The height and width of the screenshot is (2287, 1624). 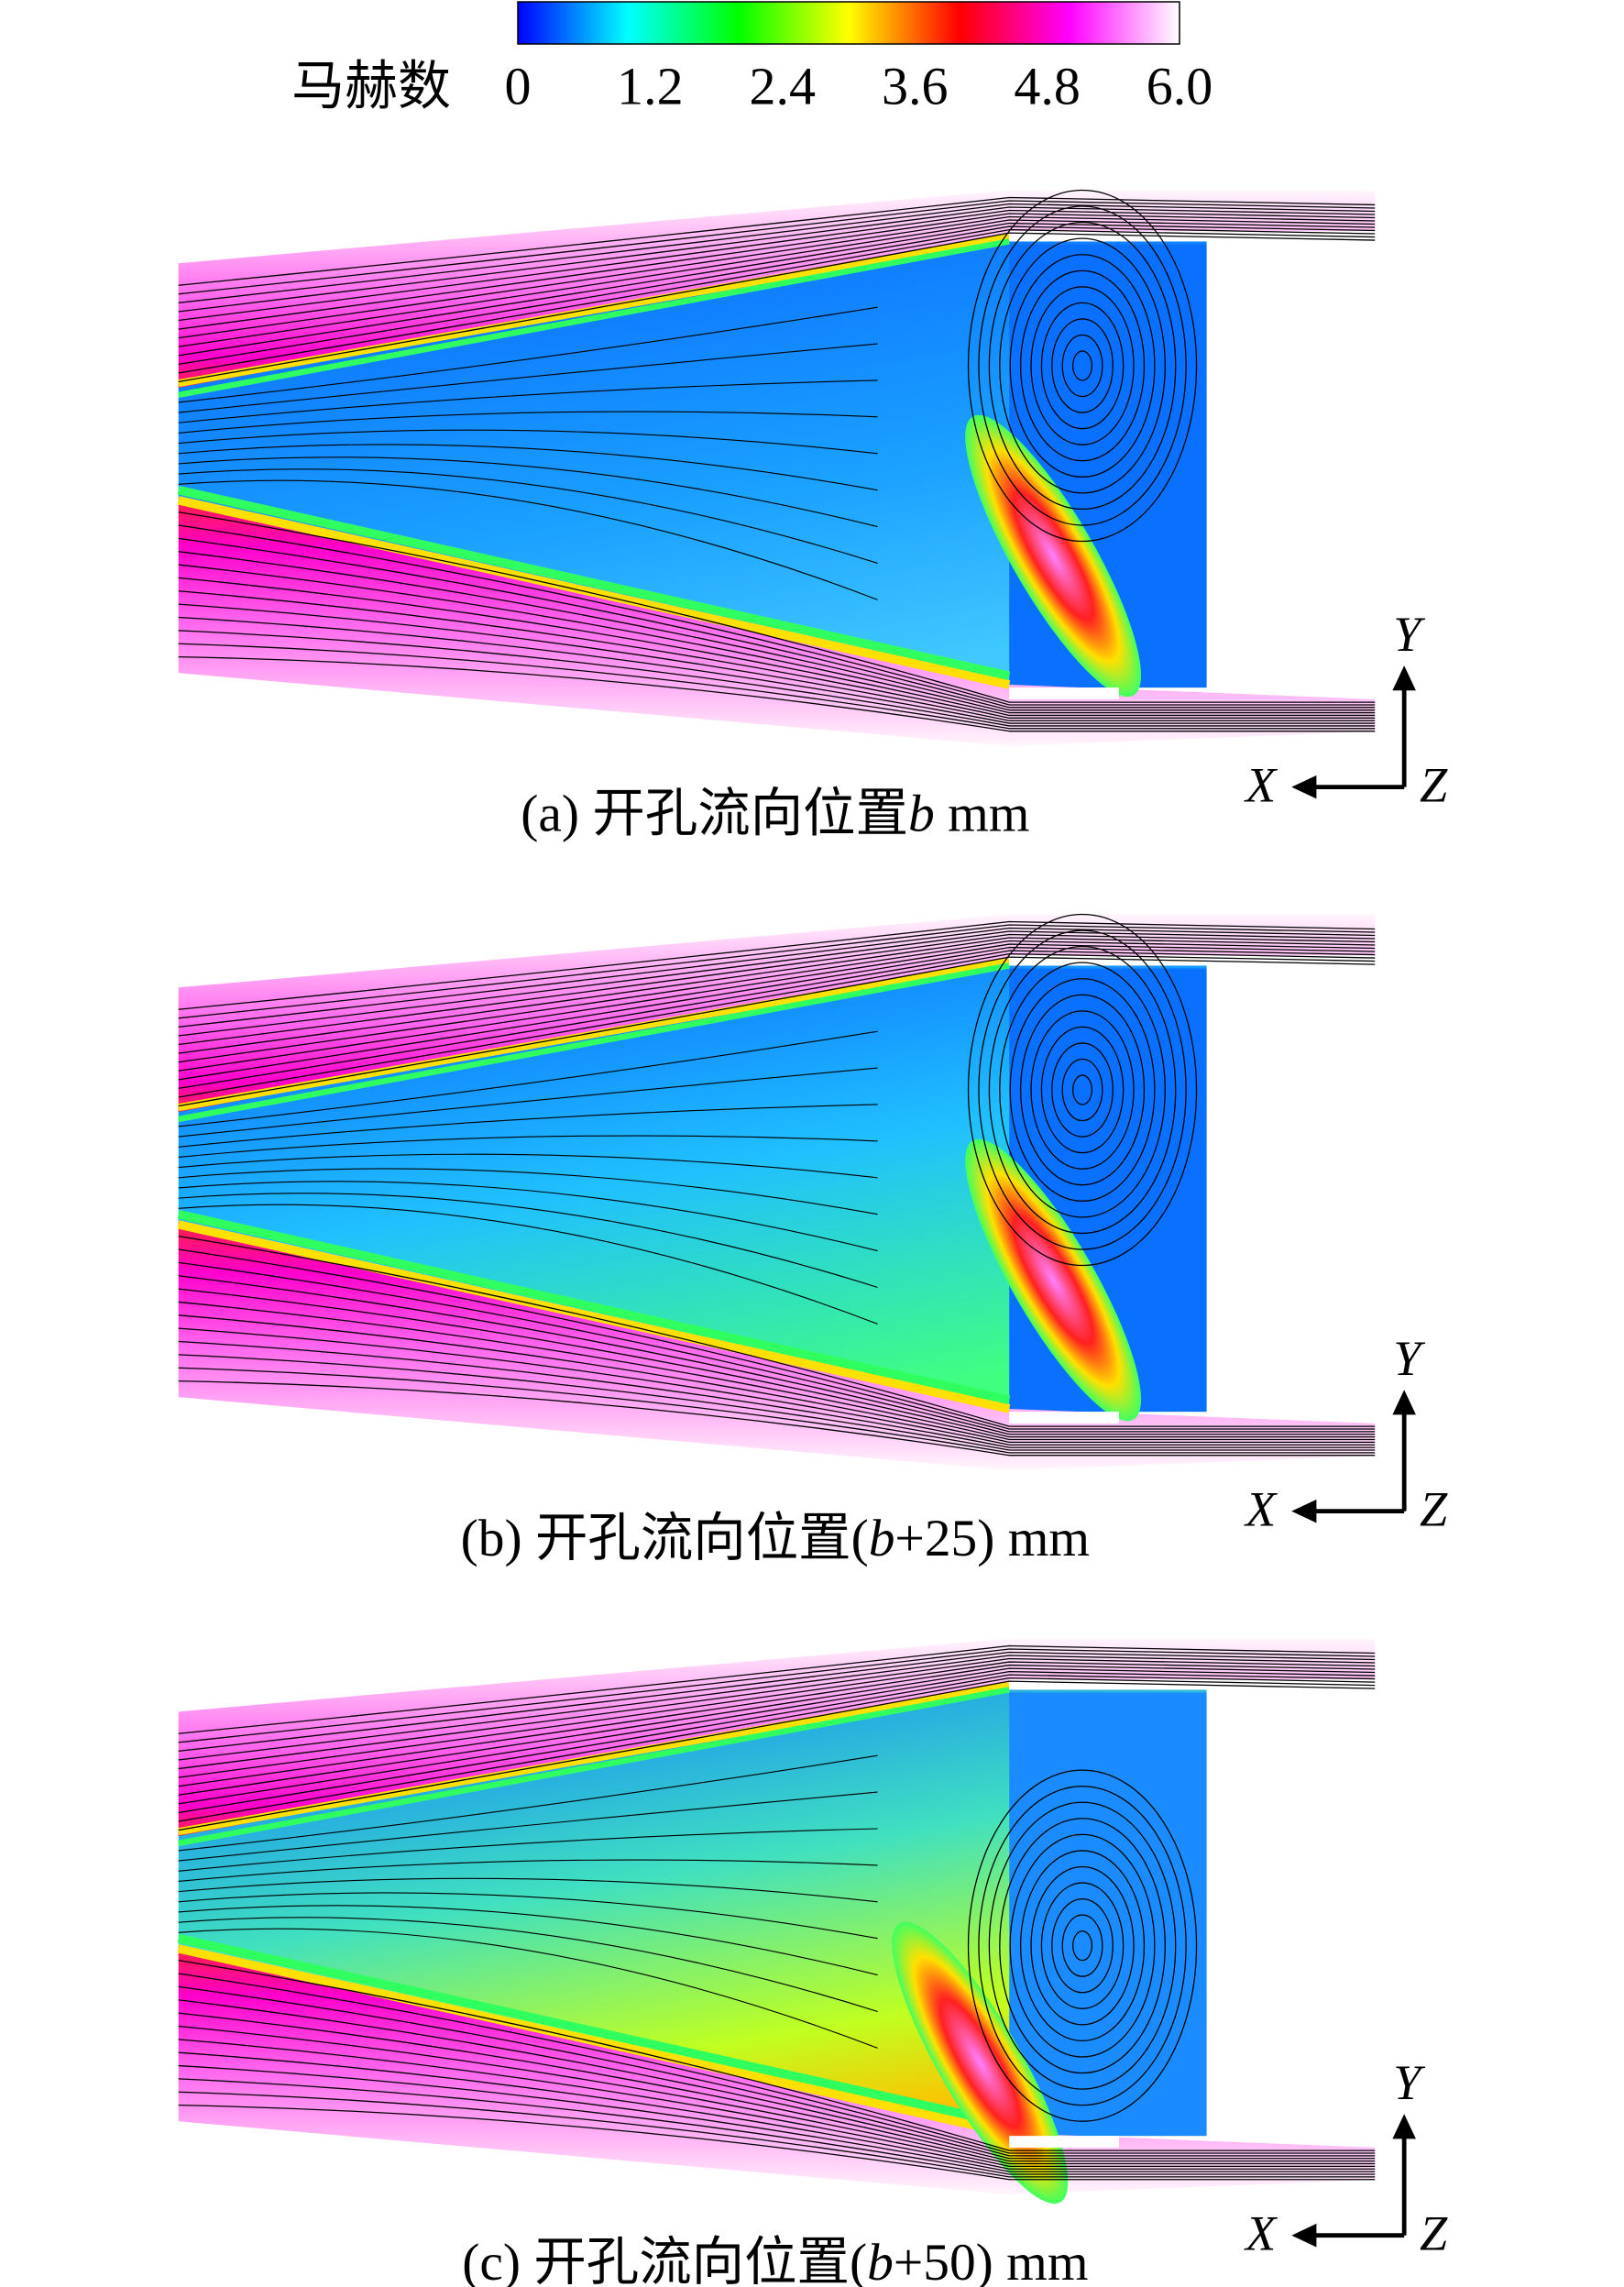 What do you see at coordinates (714, 814) in the screenshot?
I see `caption-part: (a) 开孔流向位置` at bounding box center [714, 814].